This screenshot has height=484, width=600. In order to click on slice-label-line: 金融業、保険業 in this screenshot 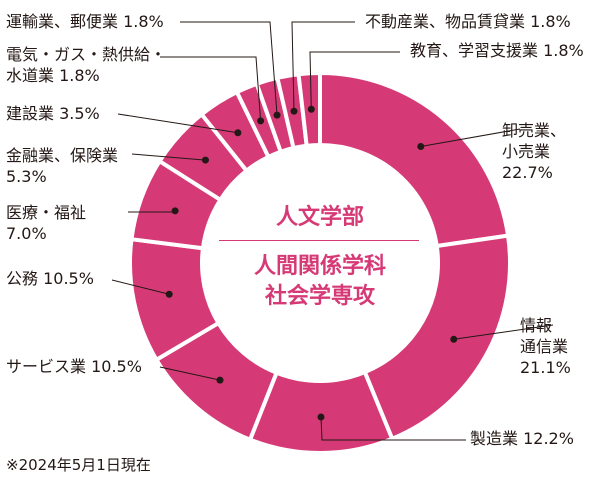, I will do `click(62, 155)`.